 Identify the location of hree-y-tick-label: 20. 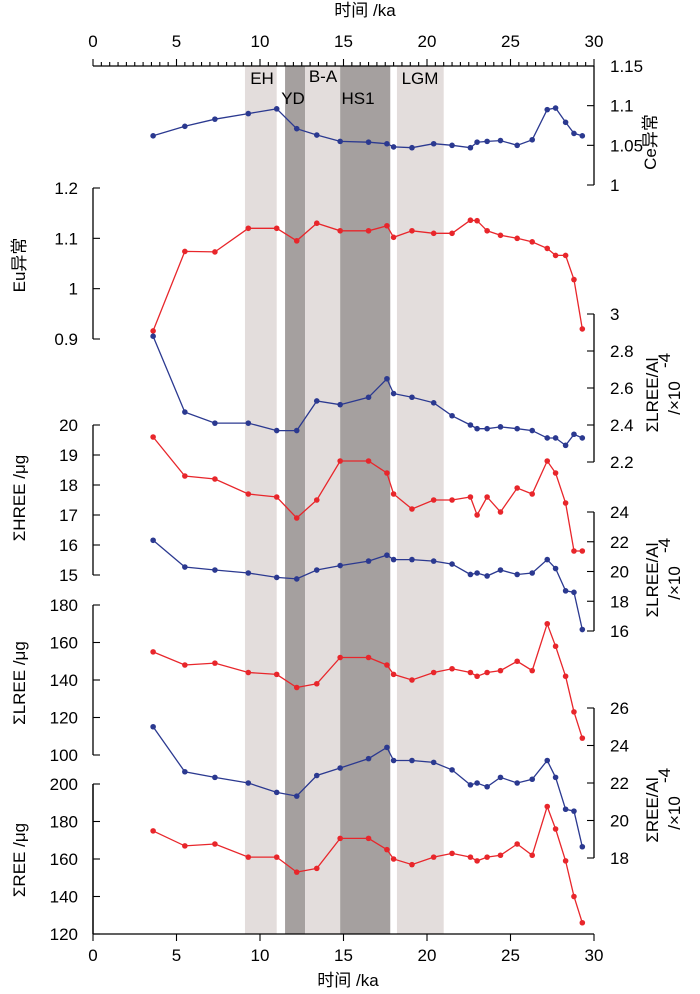
(68, 425).